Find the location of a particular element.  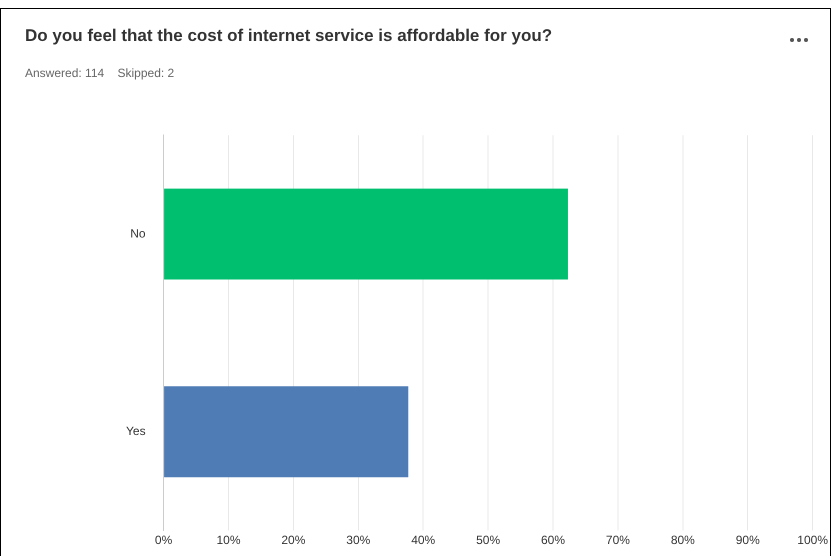

y-tick-label: No is located at coordinates (138, 233).